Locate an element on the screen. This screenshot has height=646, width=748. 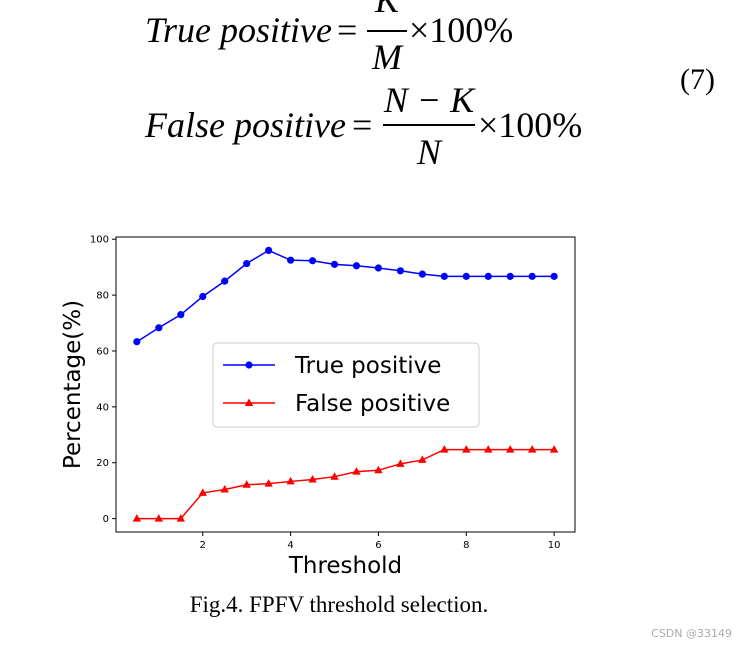
y-tick-label: 40 is located at coordinates (102, 407).